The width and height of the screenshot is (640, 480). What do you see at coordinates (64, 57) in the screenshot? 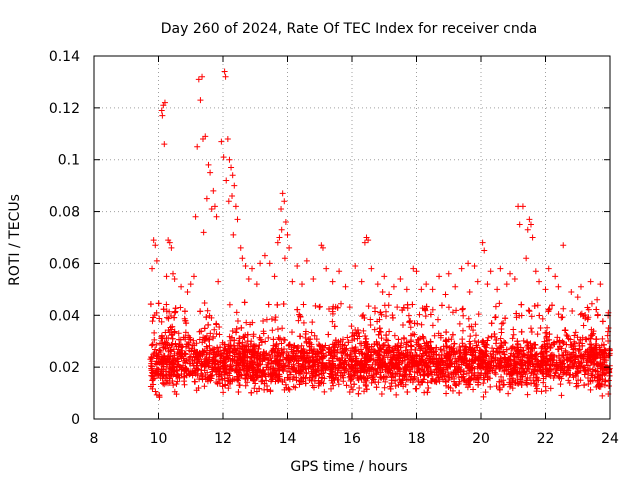
I see `y-tick-label: 0.14` at bounding box center [64, 57].